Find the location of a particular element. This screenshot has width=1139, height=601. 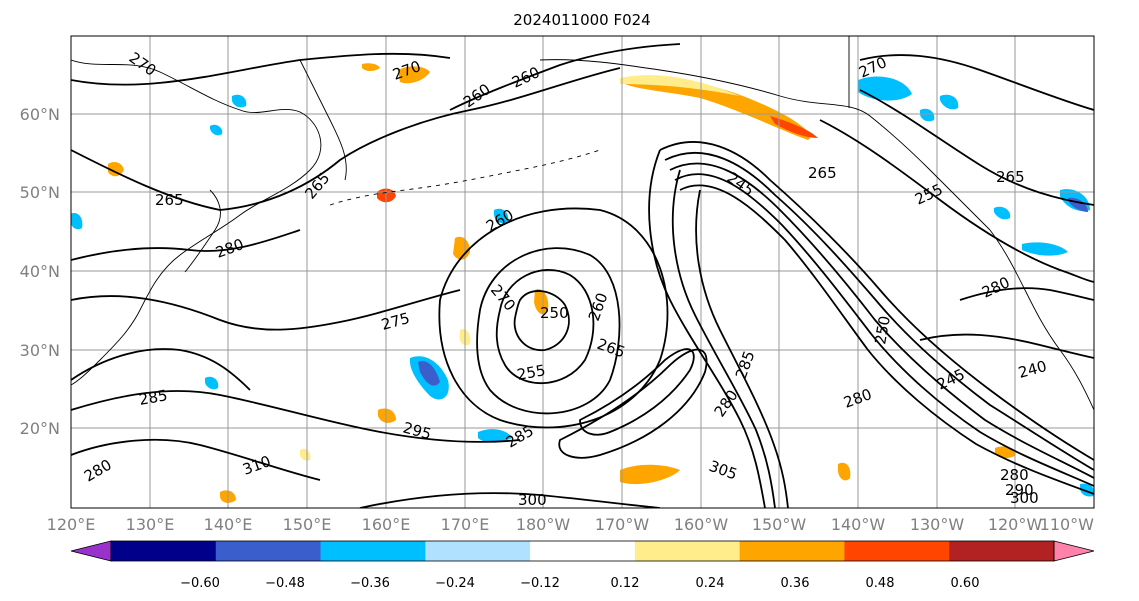

lon-label: 160°W is located at coordinates (701, 524).